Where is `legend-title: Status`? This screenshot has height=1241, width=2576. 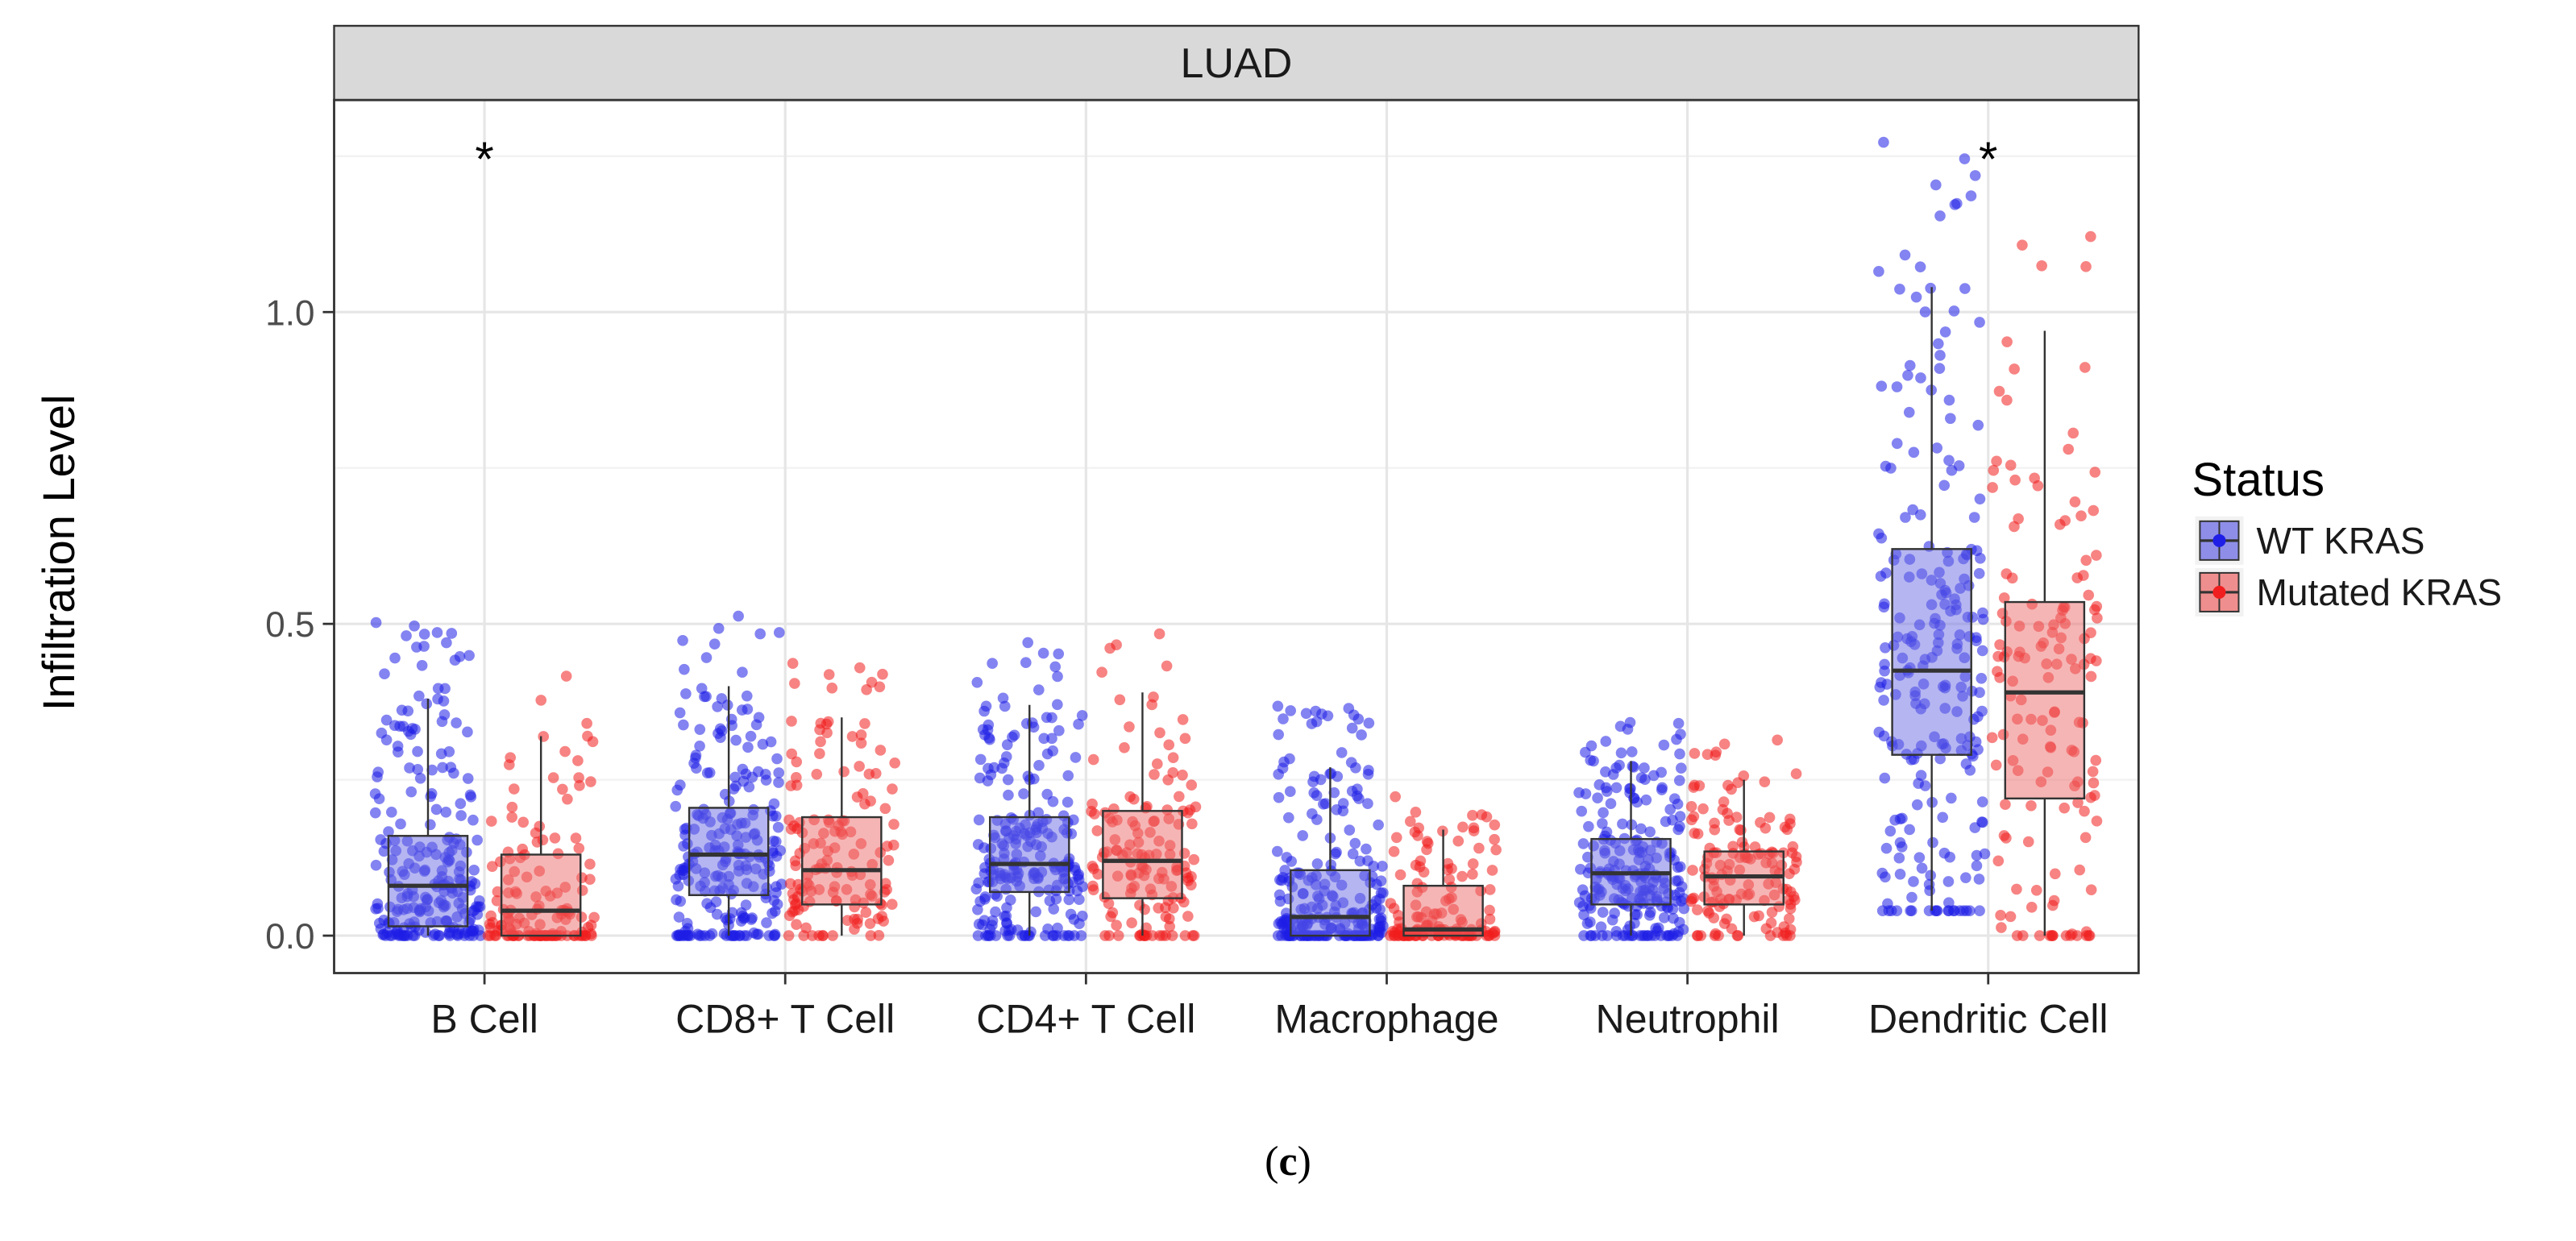 legend-title: Status is located at coordinates (2258, 480).